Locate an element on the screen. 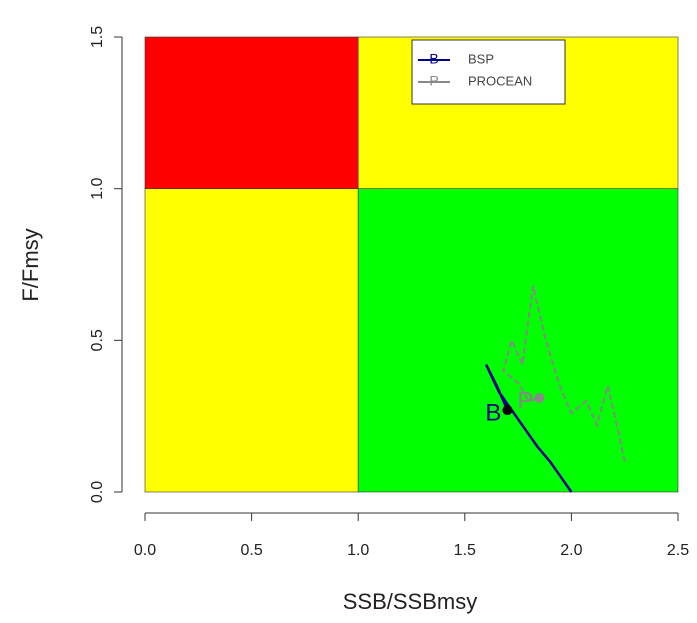 The height and width of the screenshot is (623, 697). x-tick-label: 0.5 is located at coordinates (251, 550).